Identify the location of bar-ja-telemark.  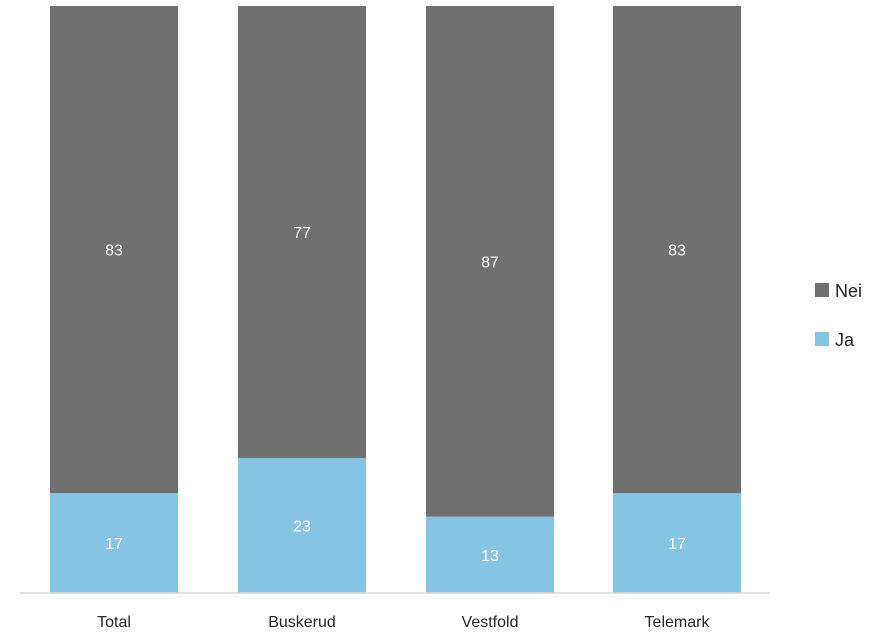
(677, 543).